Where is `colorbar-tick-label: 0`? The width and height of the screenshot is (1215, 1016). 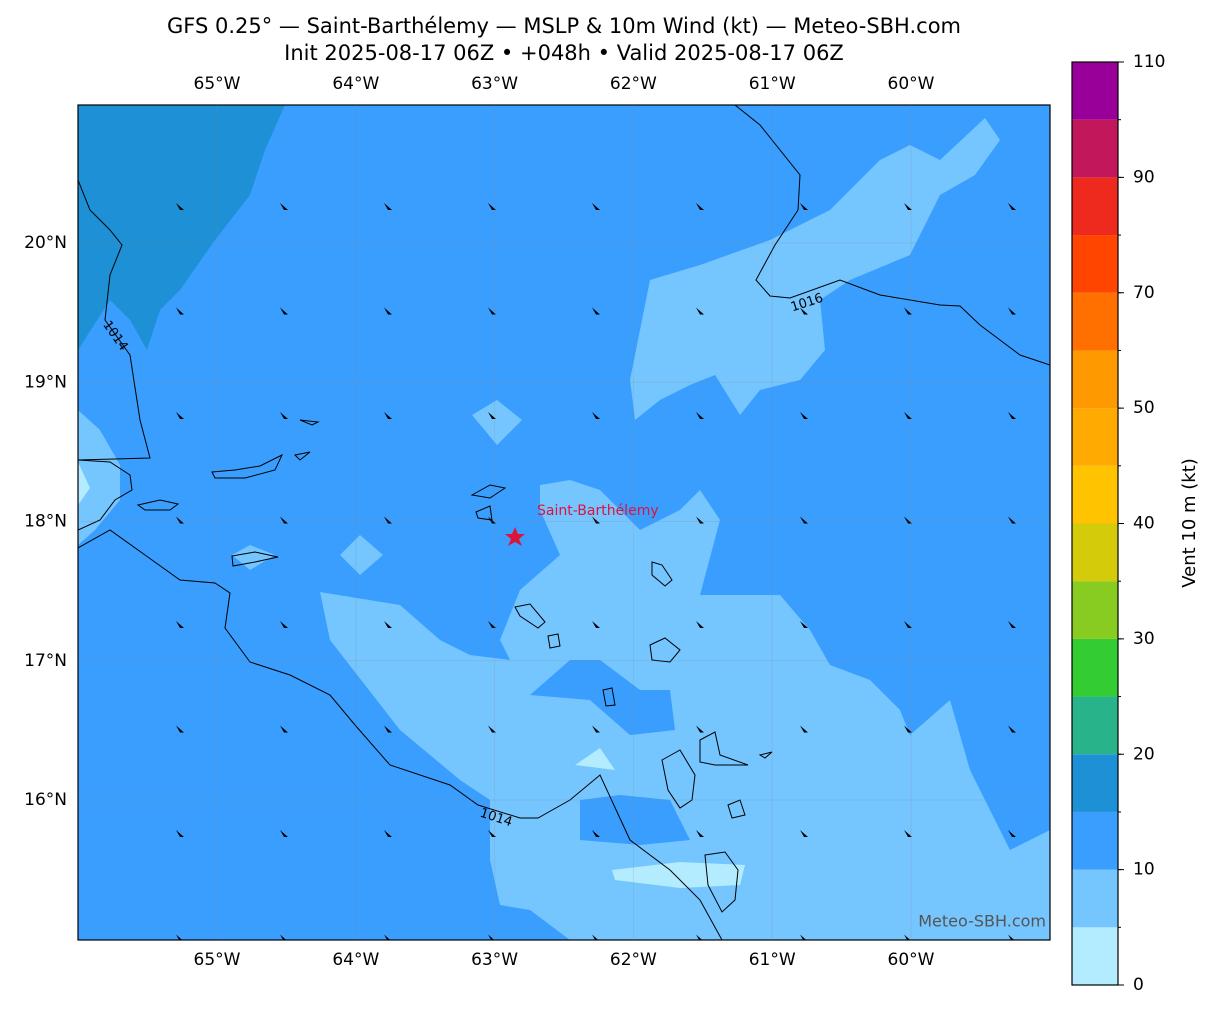 colorbar-tick-label: 0 is located at coordinates (1138, 985).